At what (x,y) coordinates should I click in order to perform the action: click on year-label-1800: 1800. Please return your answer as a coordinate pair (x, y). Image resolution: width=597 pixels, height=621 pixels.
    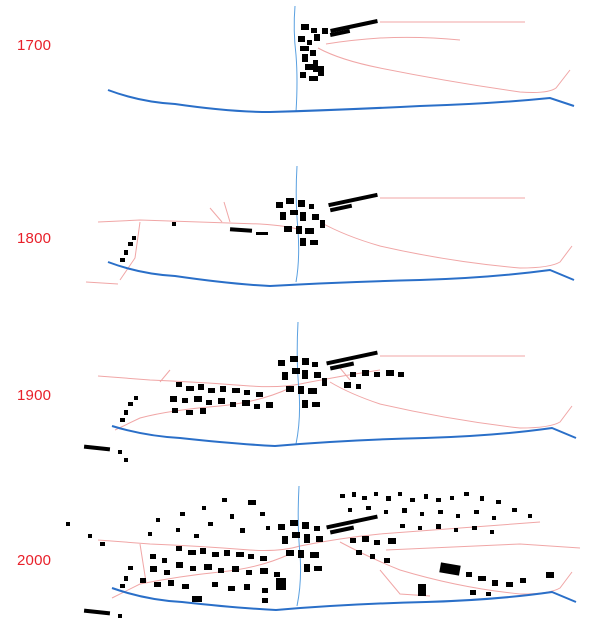
    Looking at the image, I should click on (34, 238).